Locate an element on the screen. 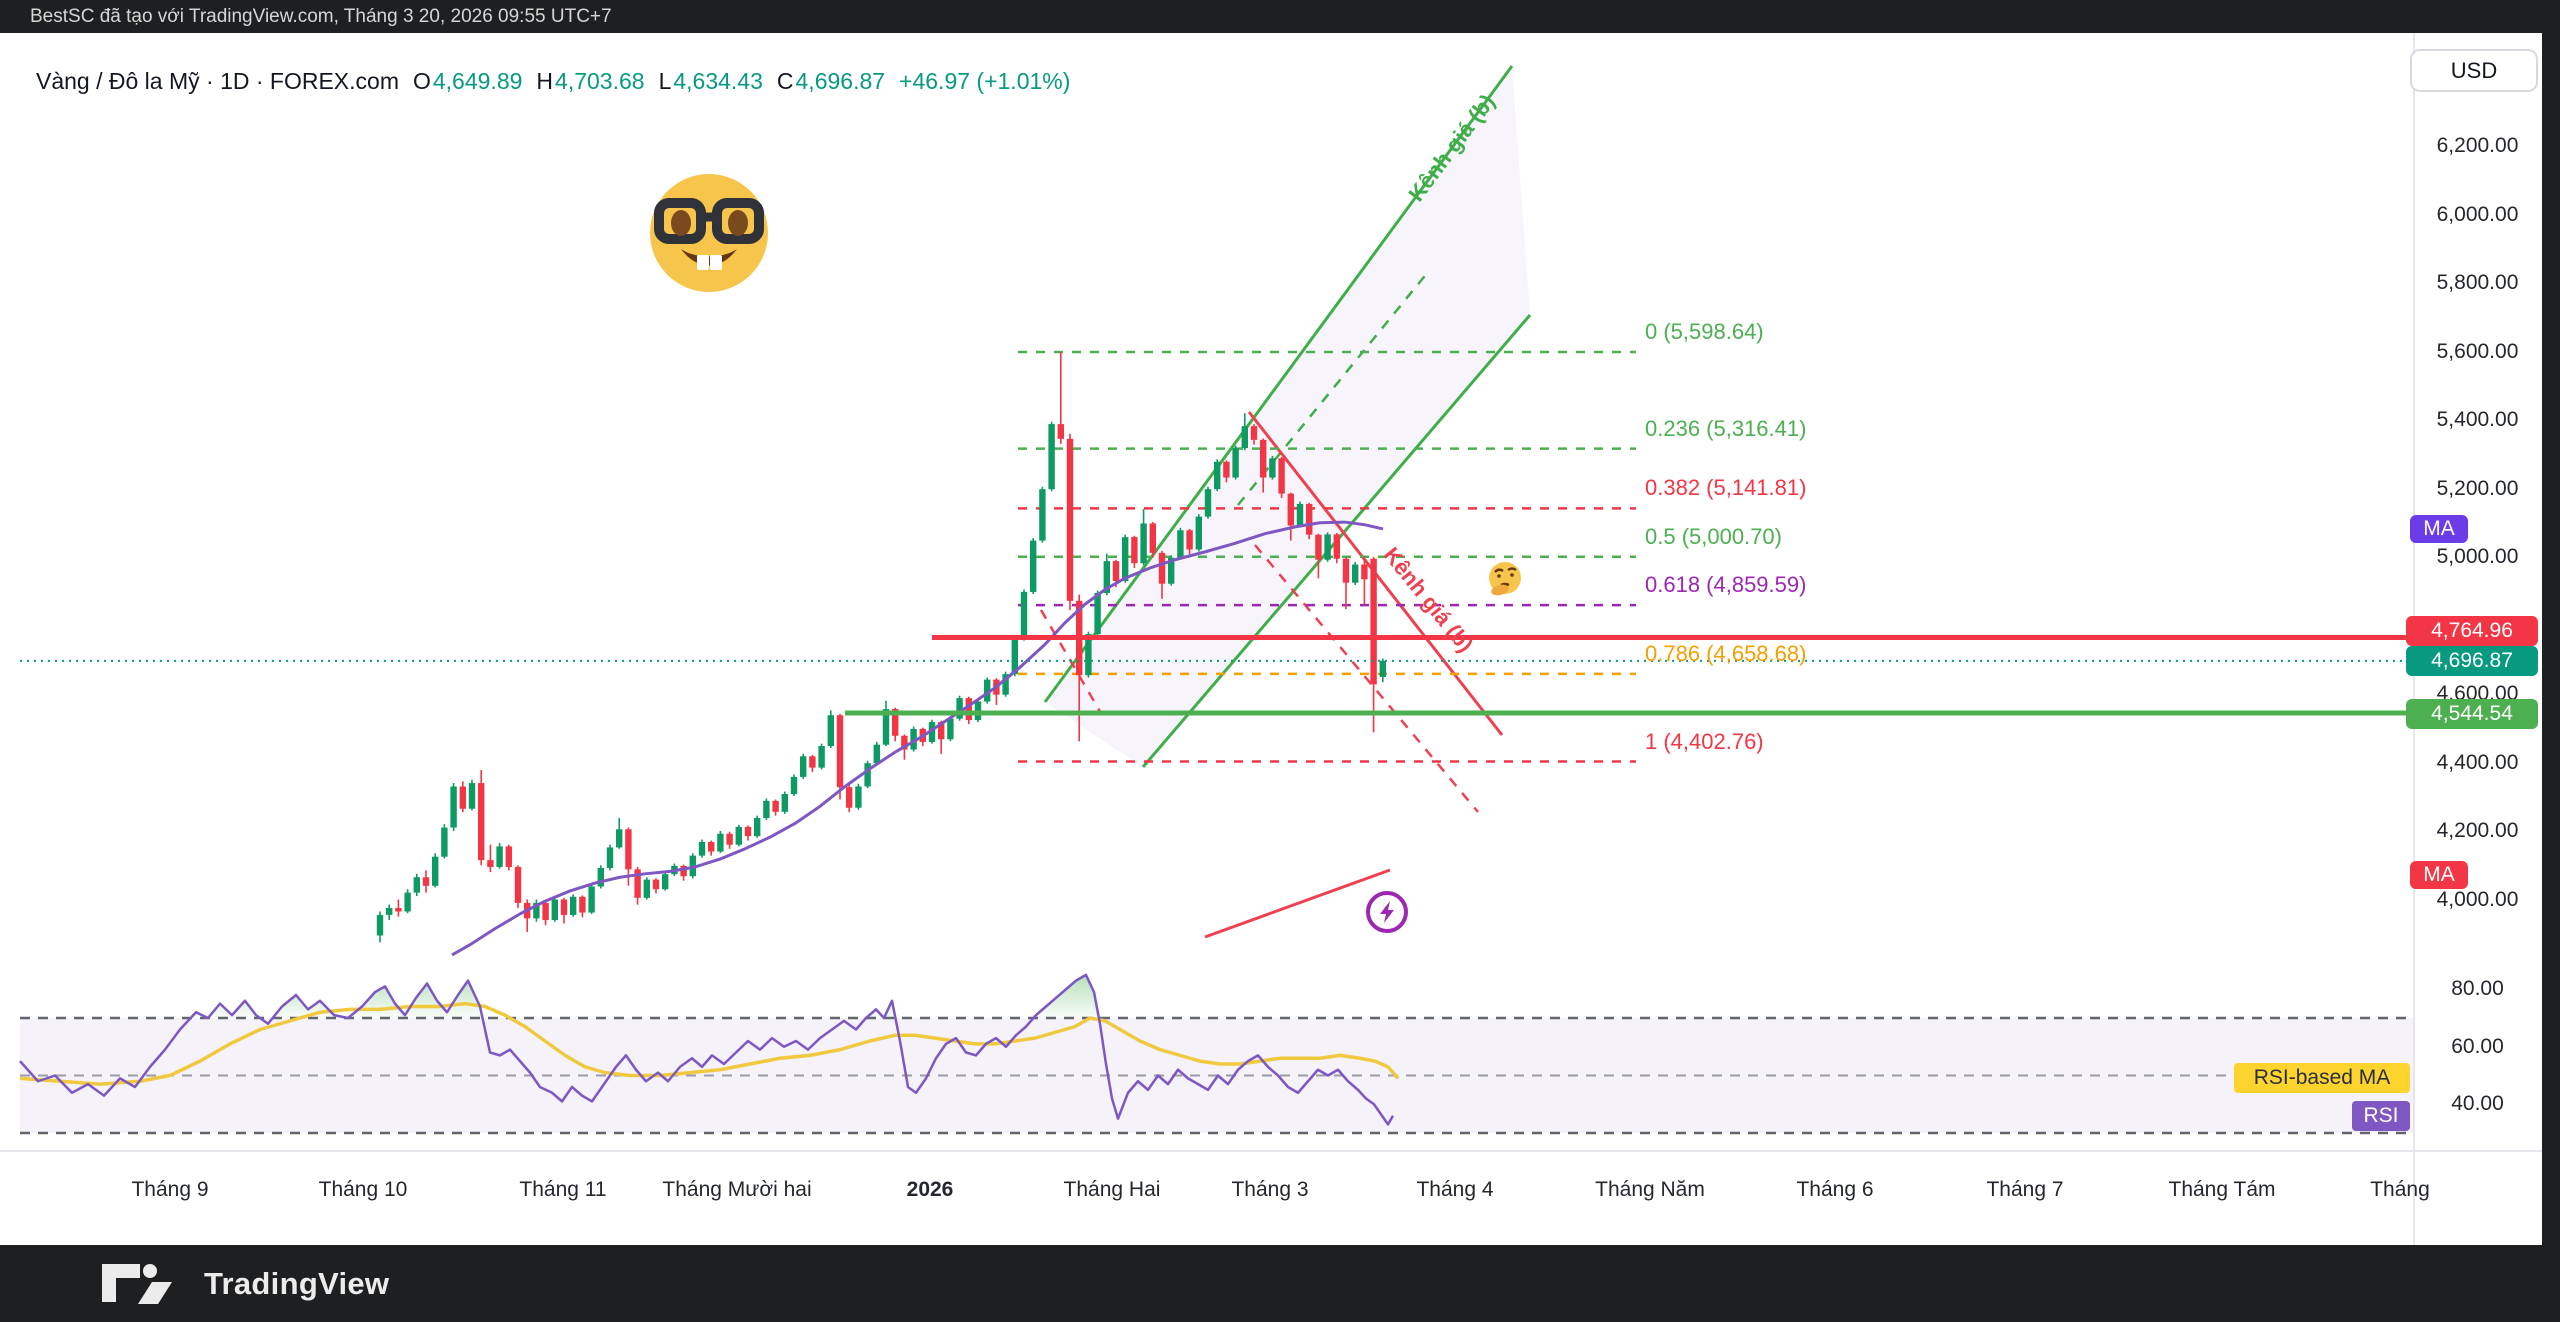 This screenshot has height=1322, width=2560. time-axis-label: Tháng 9 is located at coordinates (170, 1189).